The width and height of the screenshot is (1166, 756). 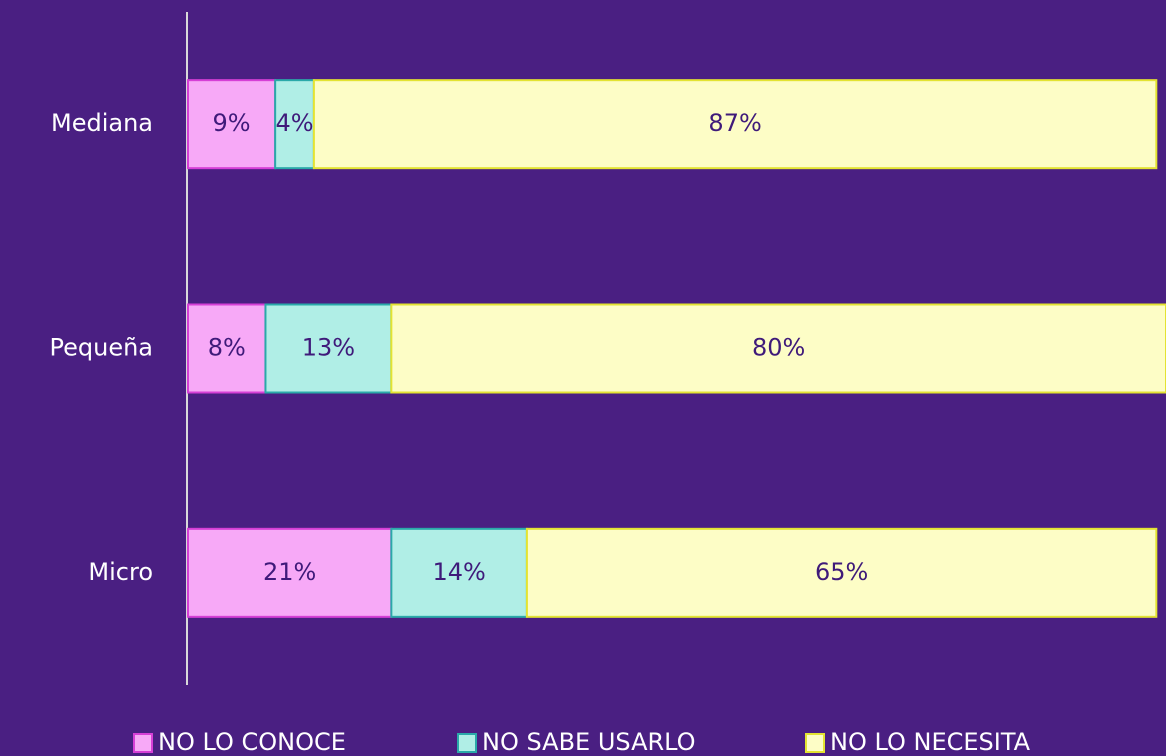 I want to click on data-label: 9%, so click(x=232, y=123).